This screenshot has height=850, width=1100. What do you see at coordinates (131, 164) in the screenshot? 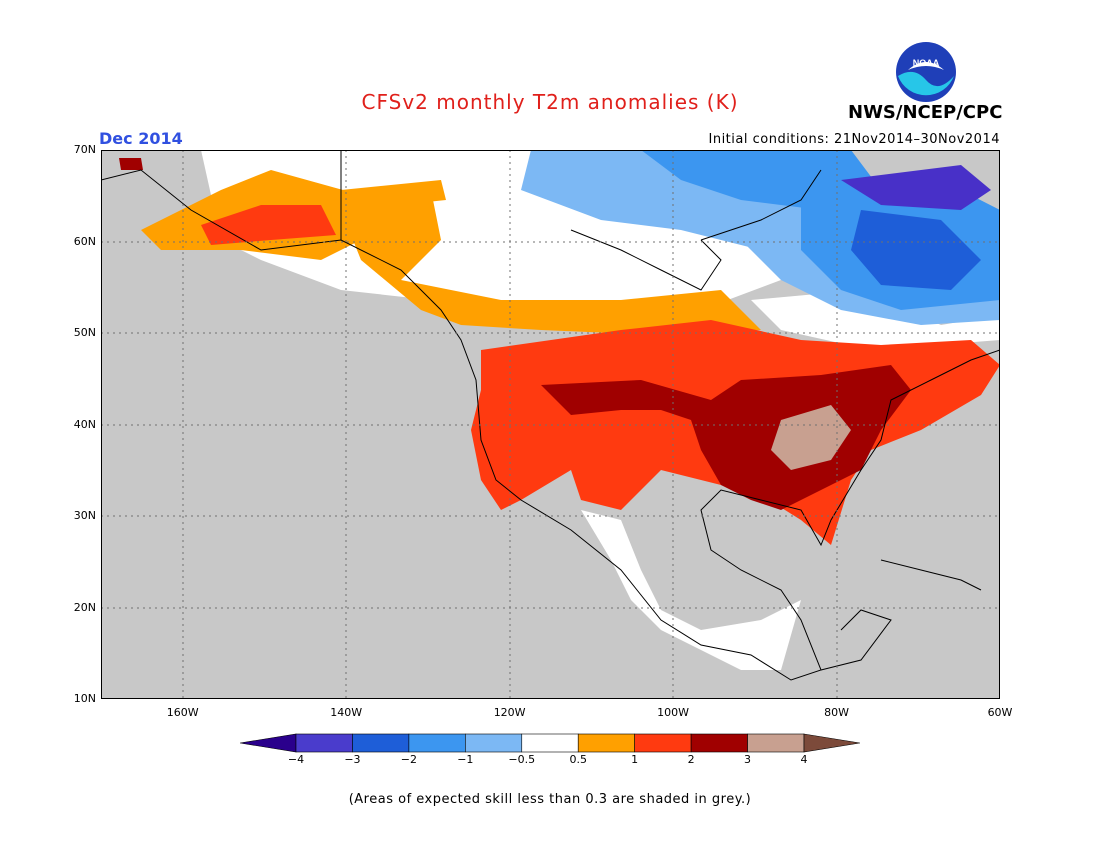
I see `alaska-dark-region` at bounding box center [131, 164].